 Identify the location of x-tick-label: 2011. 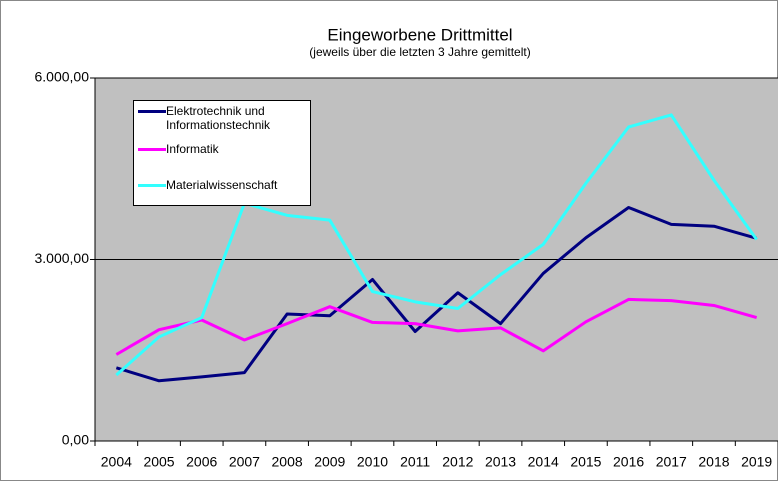
(415, 462).